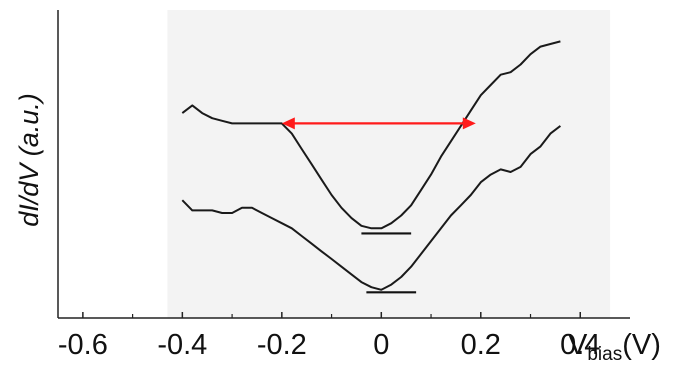  What do you see at coordinates (282, 345) in the screenshot?
I see `x-tick-label: -0.2` at bounding box center [282, 345].